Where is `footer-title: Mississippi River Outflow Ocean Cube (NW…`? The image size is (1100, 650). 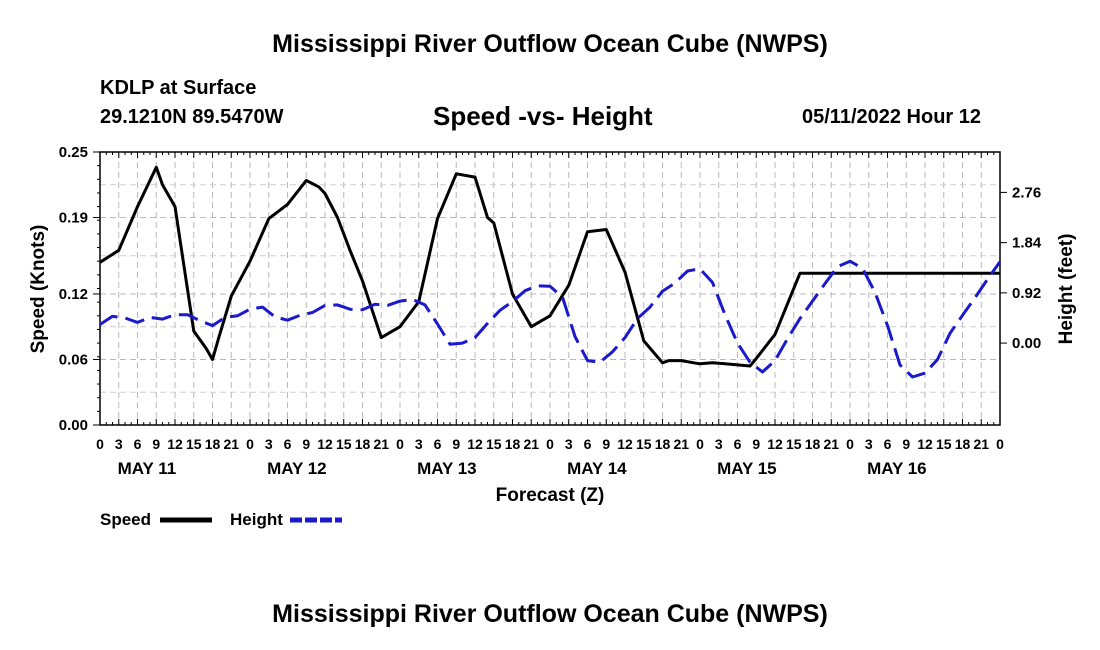
footer-title: Mississippi River Outflow Ocean Cube (NW… is located at coordinates (550, 614).